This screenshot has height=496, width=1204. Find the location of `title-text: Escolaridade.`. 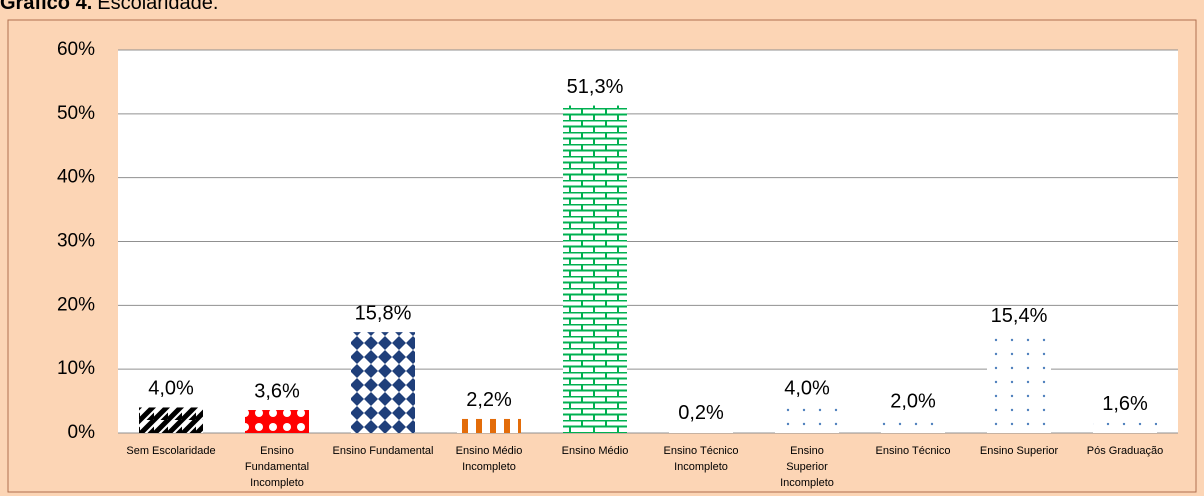

title-text: Escolaridade. is located at coordinates (157, 7).